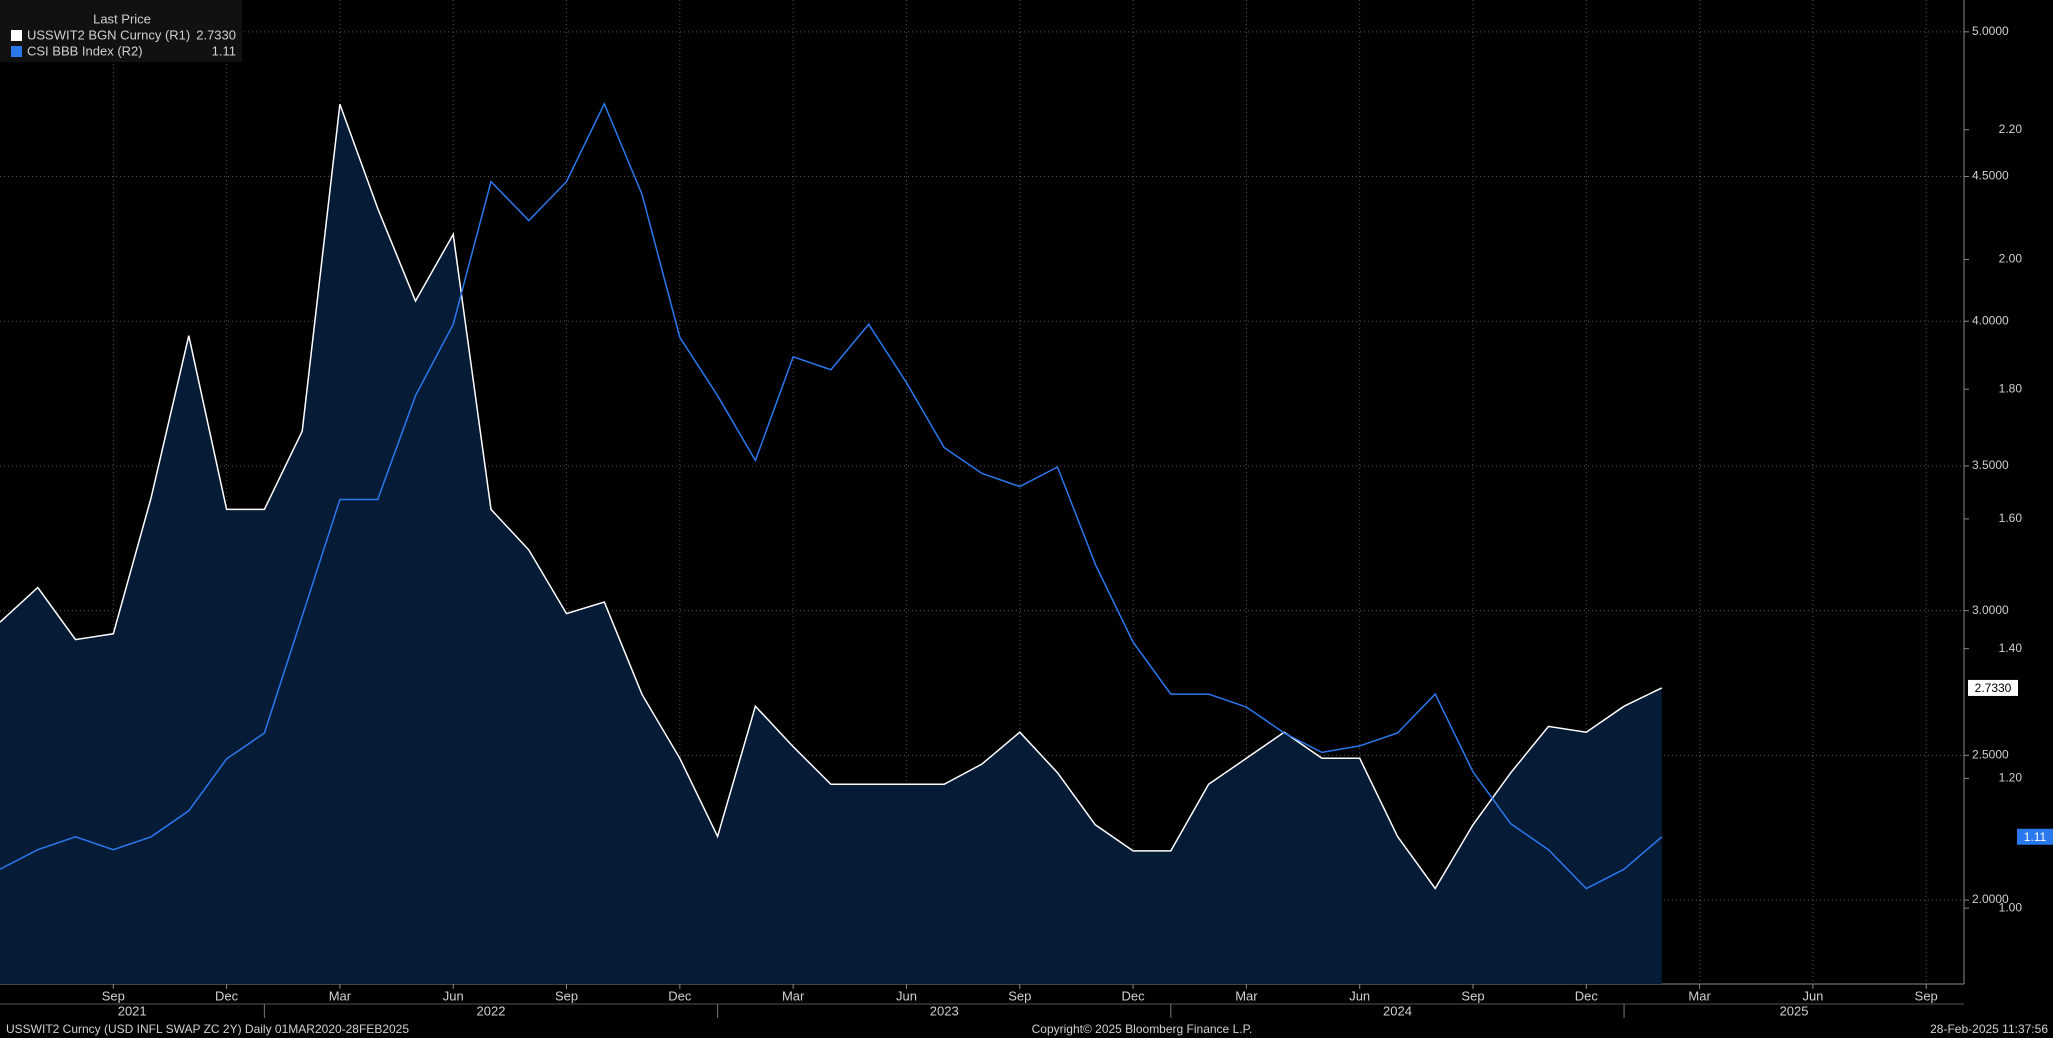 Image resolution: width=2053 pixels, height=1038 pixels. Describe the element at coordinates (1989, 1029) in the screenshot. I see `footer-right: 28-Feb-2025 11:37:56` at that location.